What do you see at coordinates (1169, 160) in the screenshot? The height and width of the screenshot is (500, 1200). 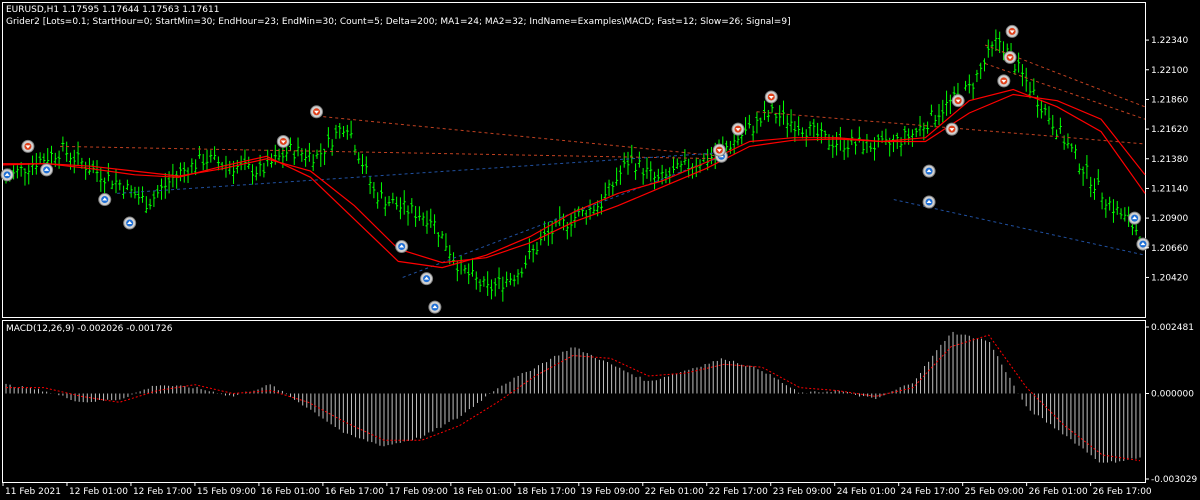 I see `price-tick-label: 1.21380` at bounding box center [1169, 160].